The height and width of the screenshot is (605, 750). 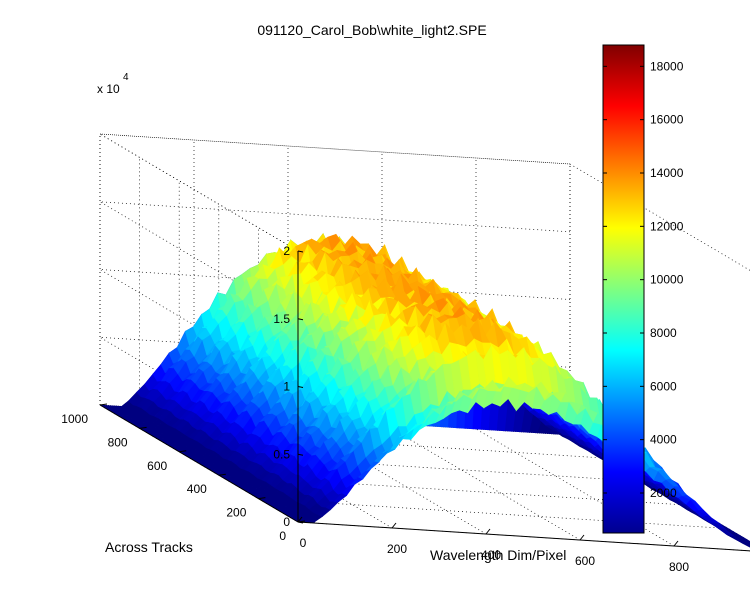 What do you see at coordinates (623, 289) in the screenshot?
I see `colorbar-gradient` at bounding box center [623, 289].